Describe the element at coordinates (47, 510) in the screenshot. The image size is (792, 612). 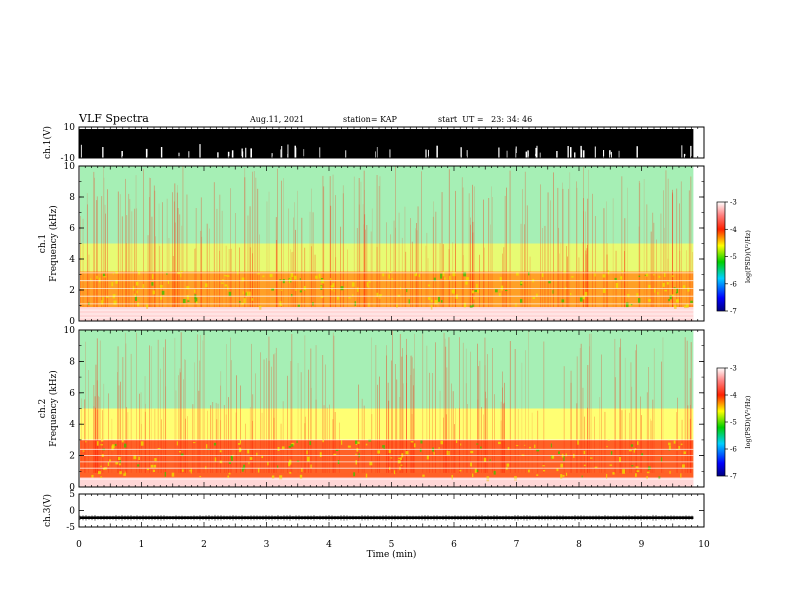
I see `y-axis-label-ch3: ch.3(V)` at that location.